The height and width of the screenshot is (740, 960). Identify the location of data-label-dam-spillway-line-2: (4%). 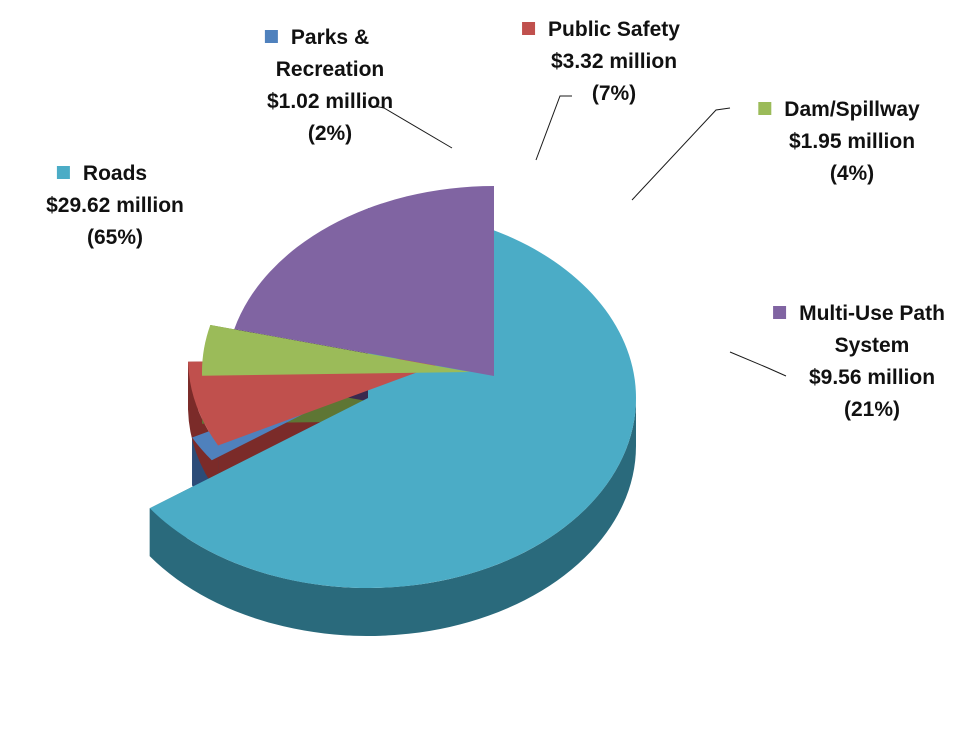
(852, 173).